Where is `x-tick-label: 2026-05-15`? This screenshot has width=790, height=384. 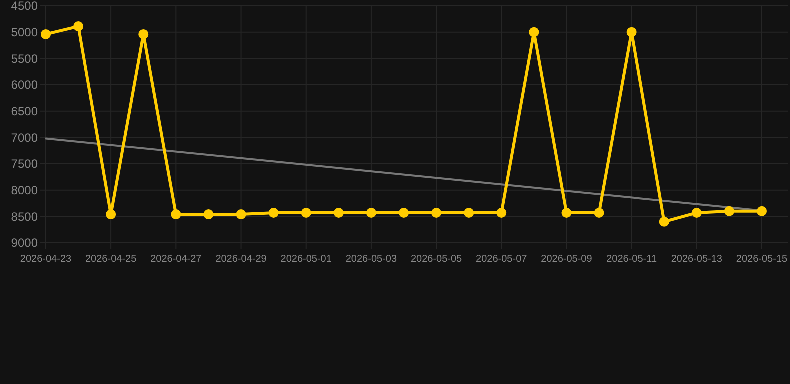
x-tick-label: 2026-05-15 is located at coordinates (762, 259).